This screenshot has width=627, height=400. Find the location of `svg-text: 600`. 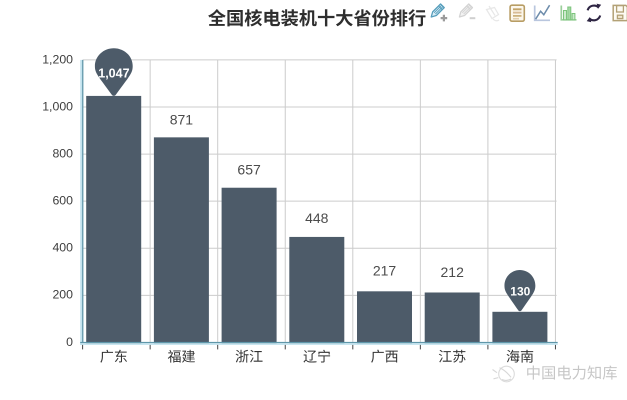

svg-text: 600 is located at coordinates (62, 201).